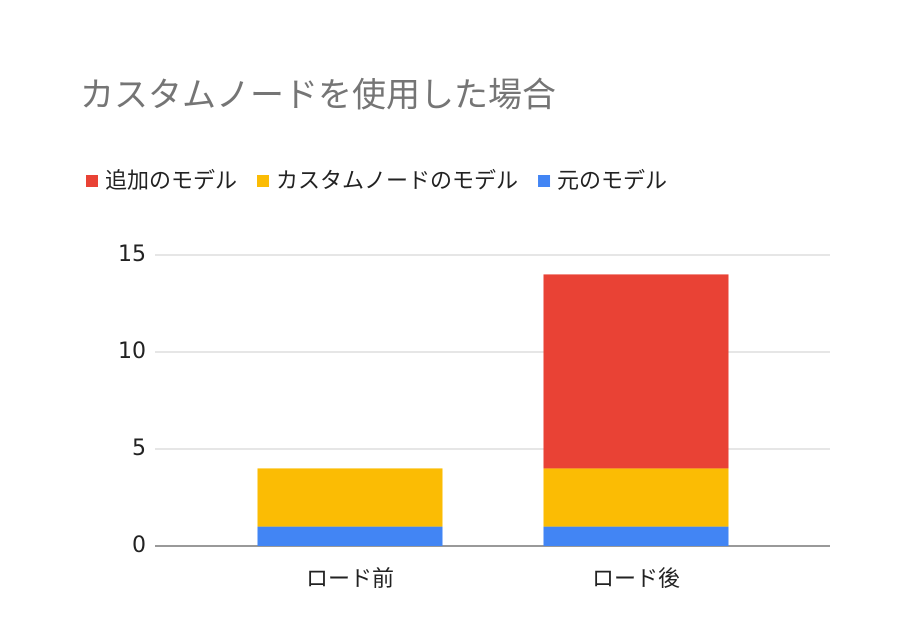 The width and height of the screenshot is (900, 636). Describe the element at coordinates (139, 545) in the screenshot. I see `y-tick-label: 0` at that location.